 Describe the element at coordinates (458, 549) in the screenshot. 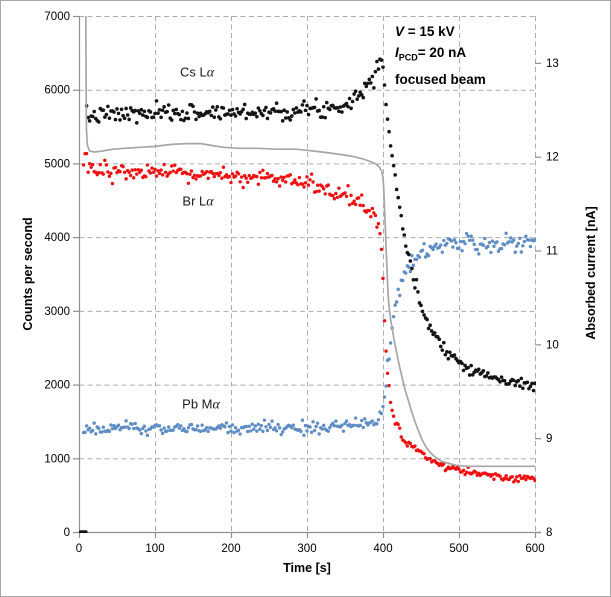

I see `x-tick-label: 500` at that location.